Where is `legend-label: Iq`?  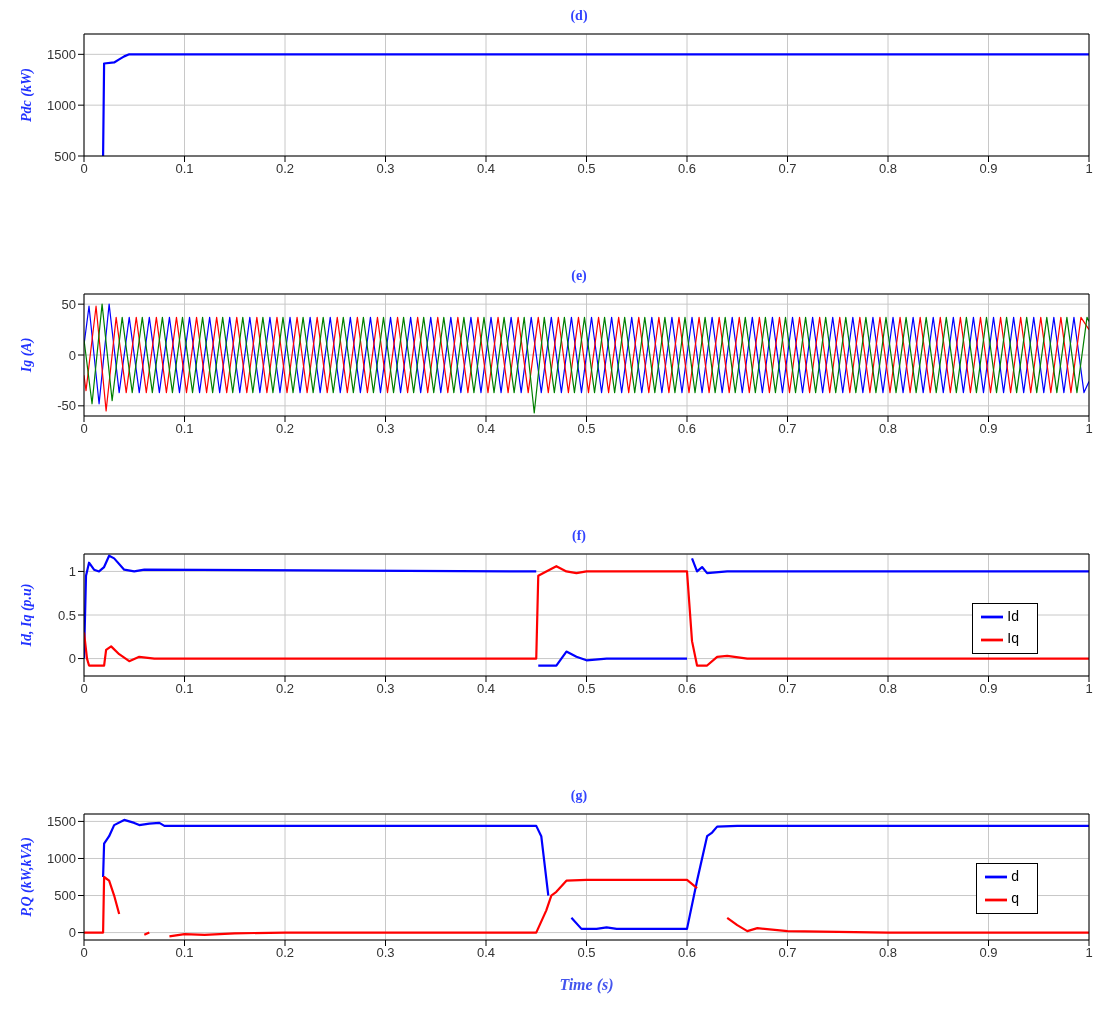 legend-label: Iq is located at coordinates (1013, 638).